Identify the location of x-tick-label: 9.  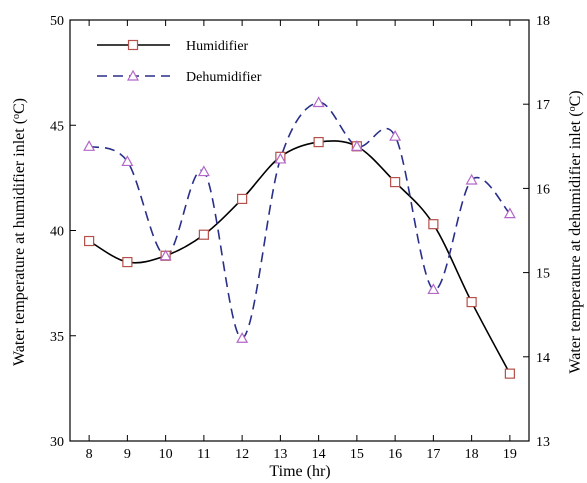
(127, 454).